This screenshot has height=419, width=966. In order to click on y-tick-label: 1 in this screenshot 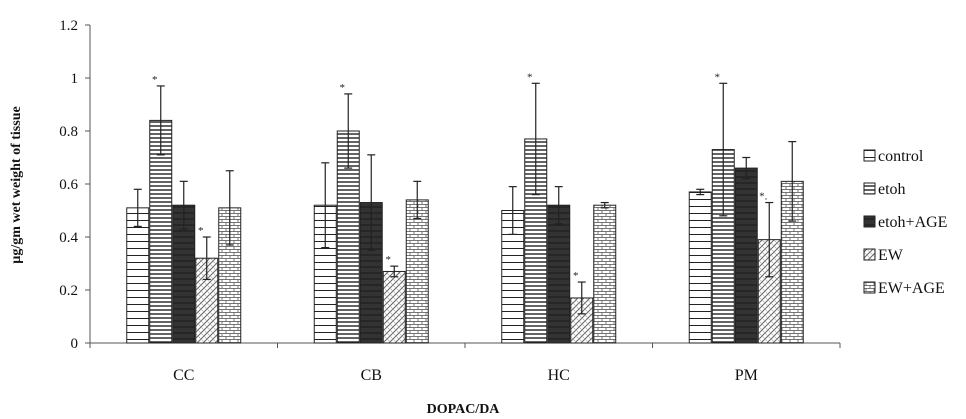, I will do `click(75, 79)`.